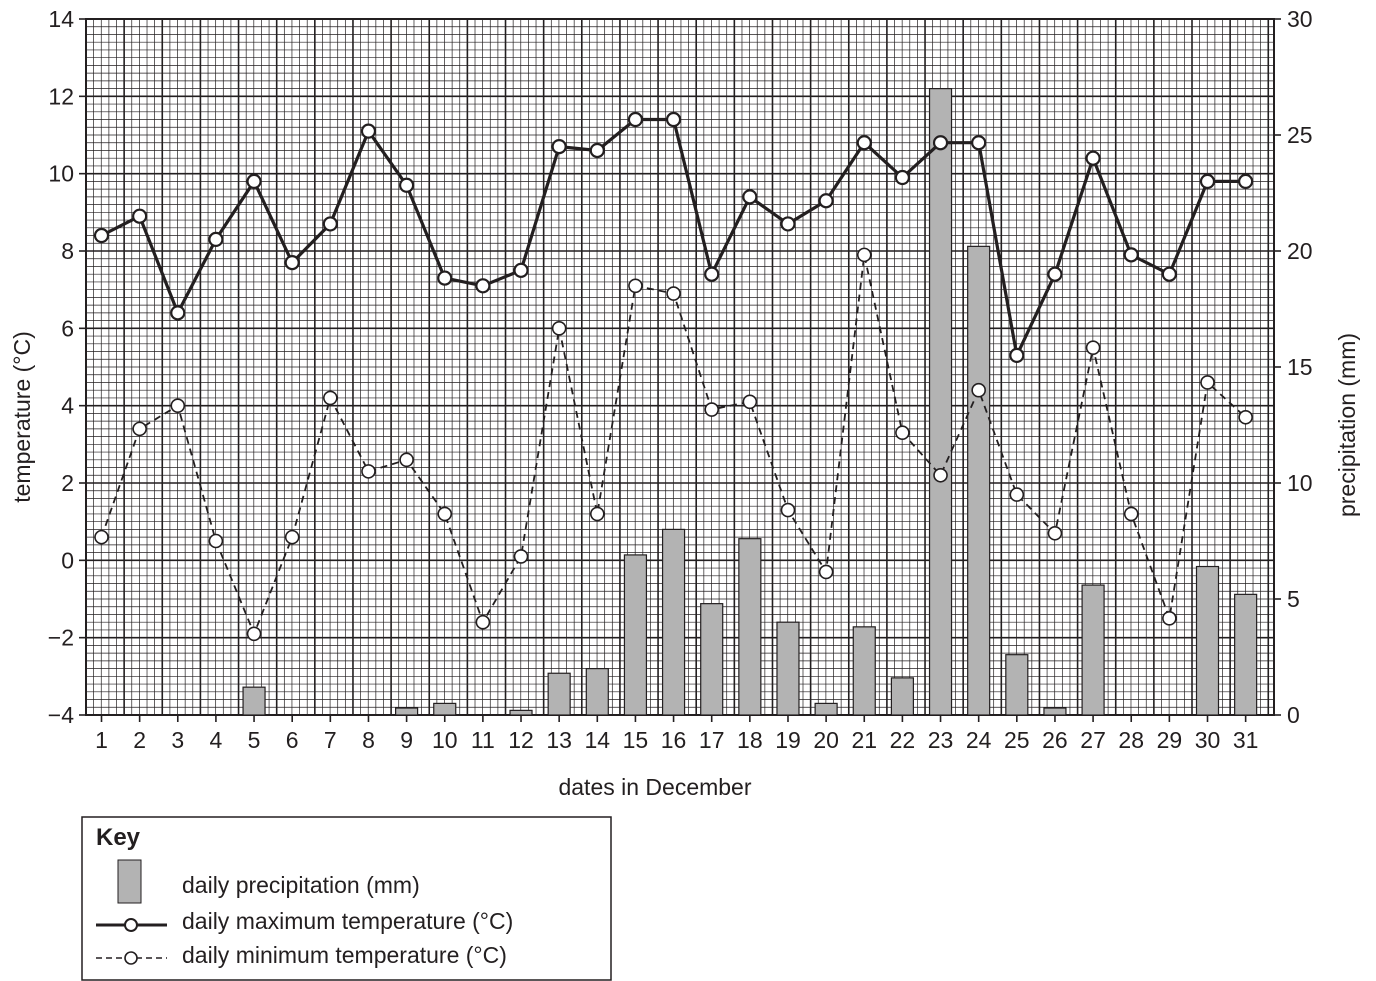 The width and height of the screenshot is (1376, 981). What do you see at coordinates (559, 740) in the screenshot?
I see `x-tick-label: 13` at bounding box center [559, 740].